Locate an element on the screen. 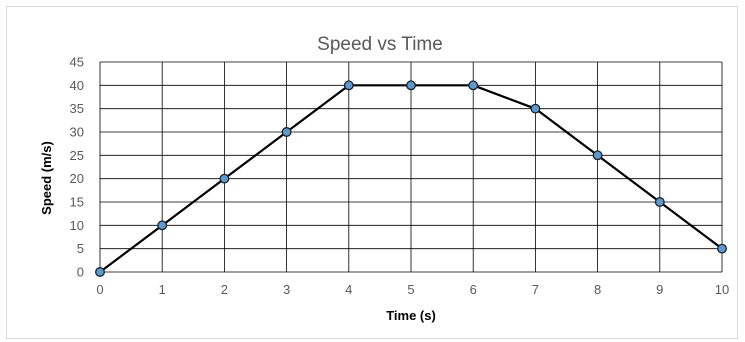 This screenshot has width=745, height=342. y-tick-label: 20 is located at coordinates (77, 178).